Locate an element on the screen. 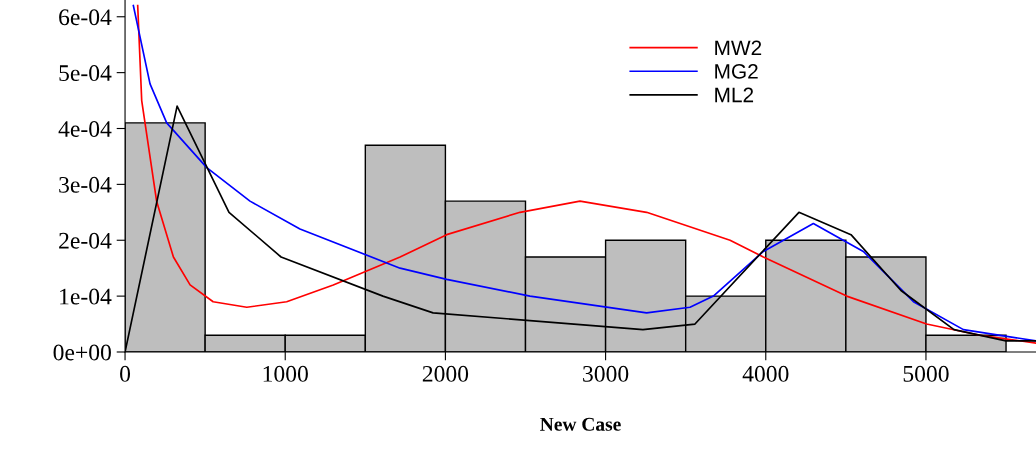 This screenshot has width=1036, height=455. x-axis-title: New Case is located at coordinates (580, 424).